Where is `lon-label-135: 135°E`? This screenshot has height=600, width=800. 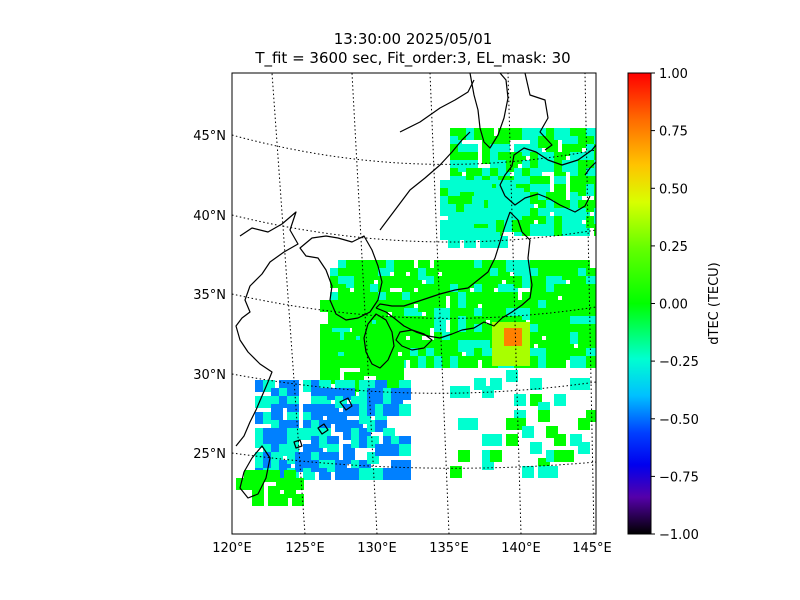
lon-label-135: 135°E is located at coordinates (449, 548).